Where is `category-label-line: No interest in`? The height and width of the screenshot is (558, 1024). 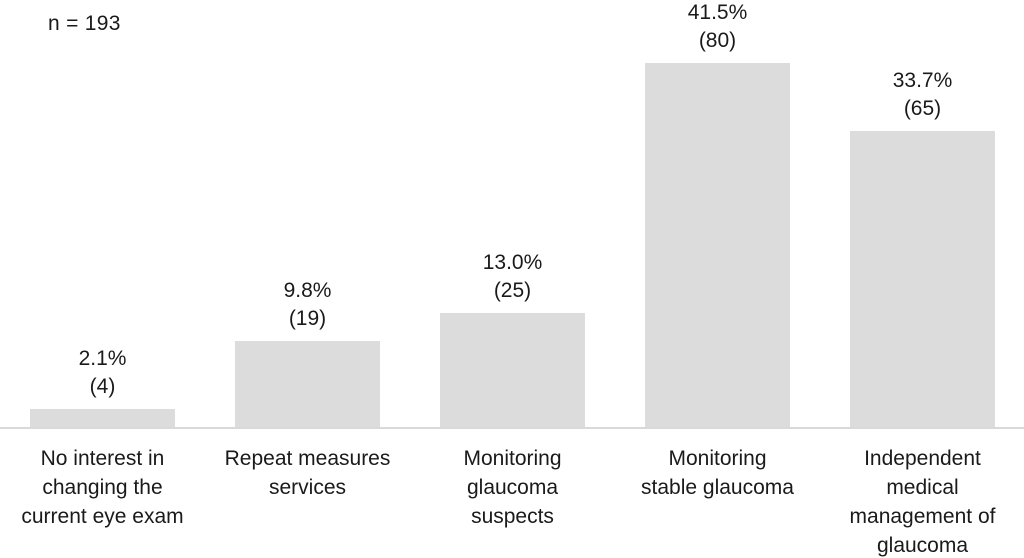 category-label-line: No interest in is located at coordinates (102, 458).